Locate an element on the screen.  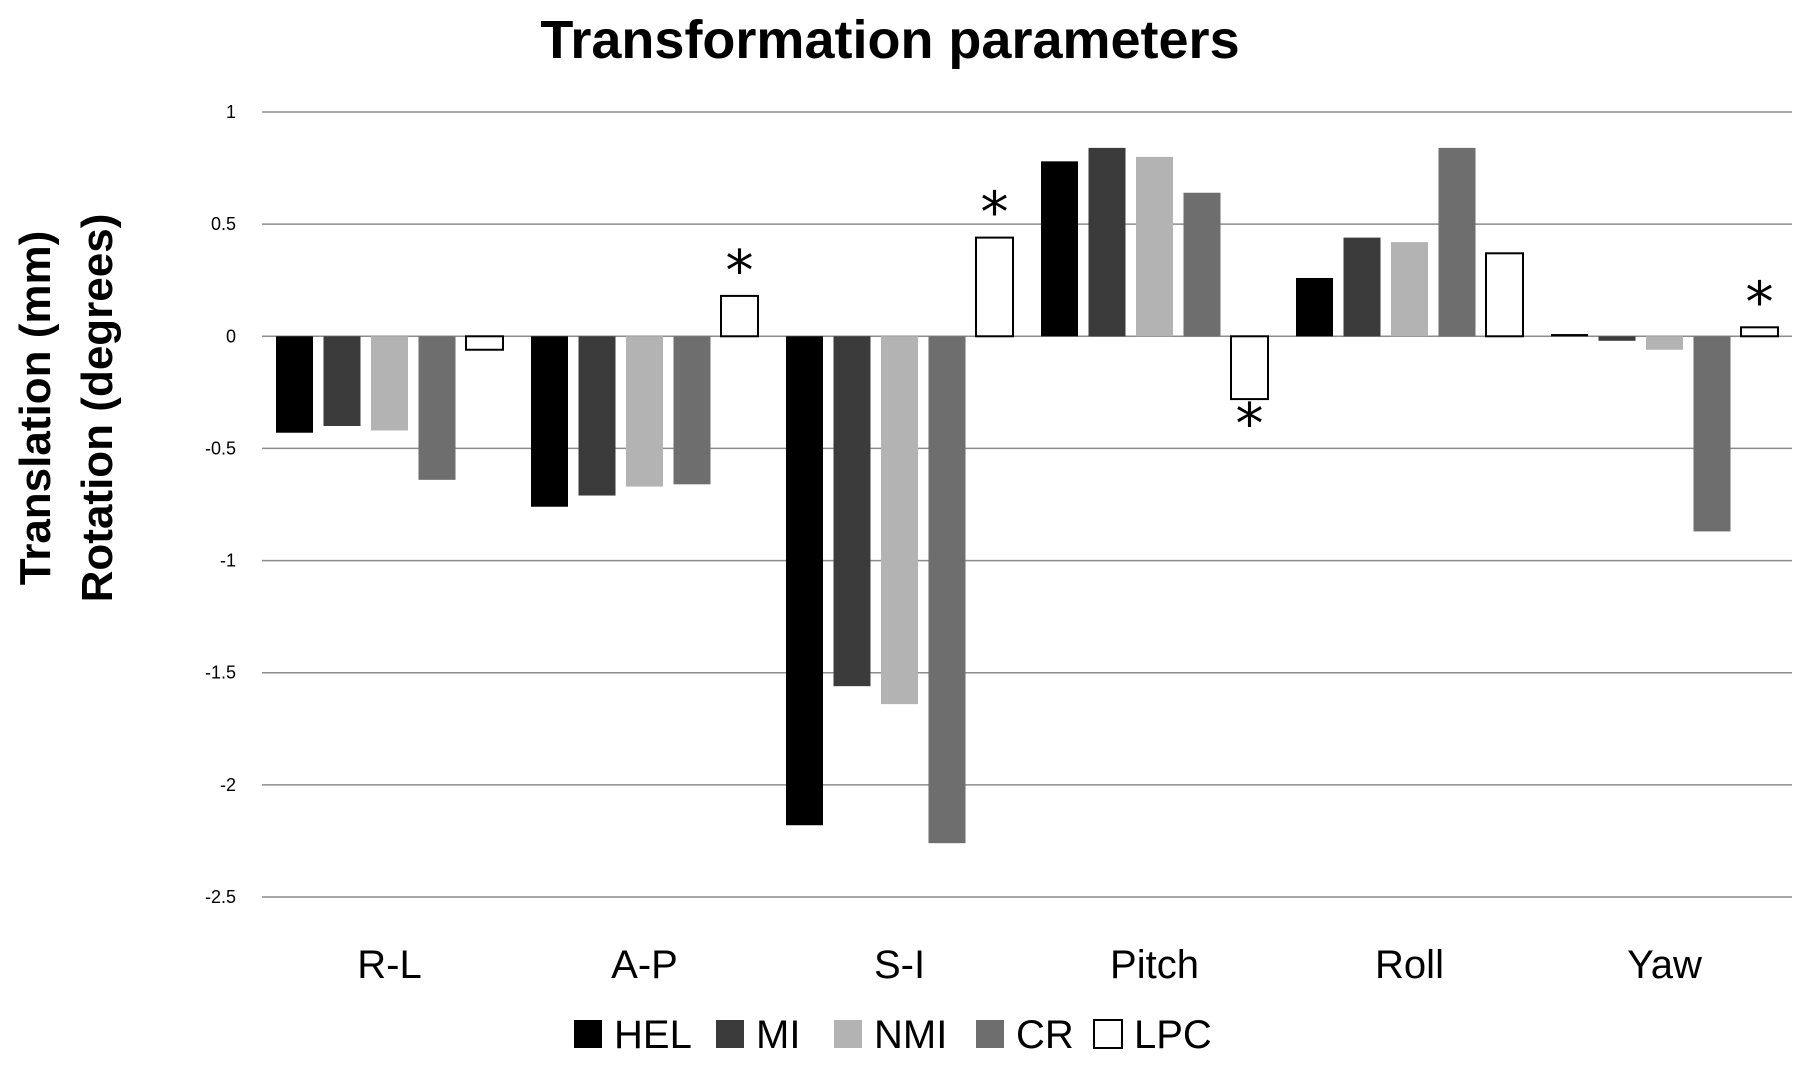
bar-hel-roll is located at coordinates (1314, 307).